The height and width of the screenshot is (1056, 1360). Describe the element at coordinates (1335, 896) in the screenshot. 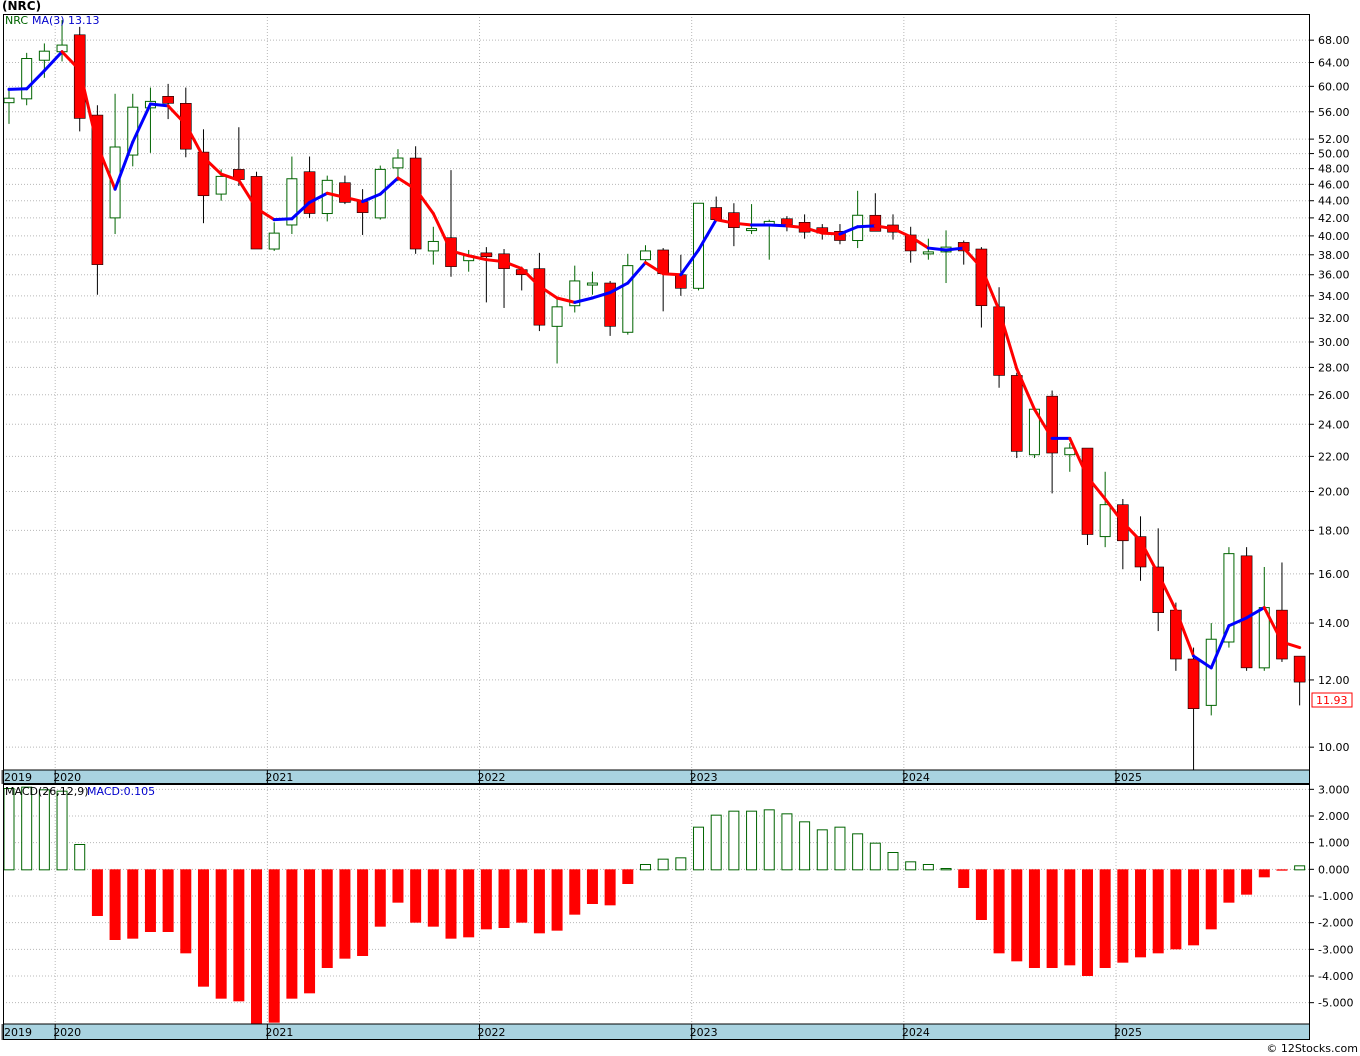

I see `macd-tick-label: -1.000` at that location.